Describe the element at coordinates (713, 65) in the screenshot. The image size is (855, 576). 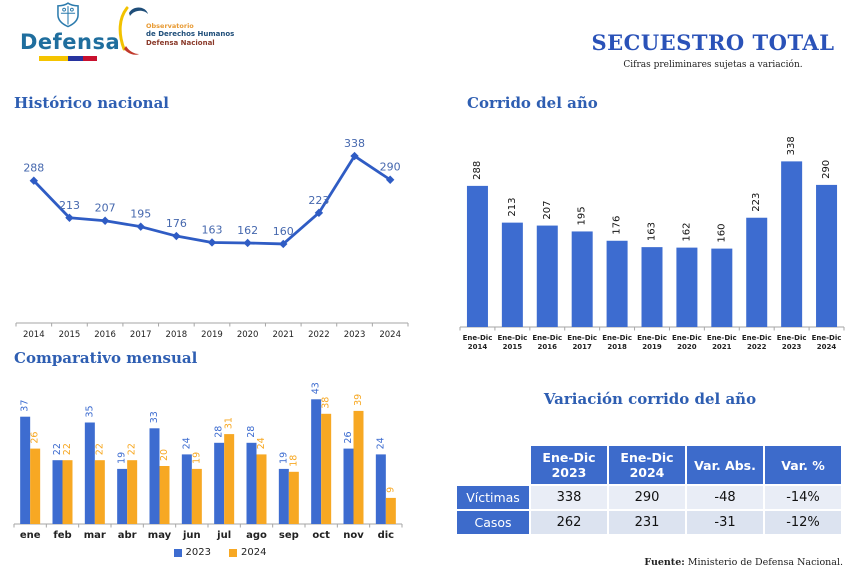
I see `page-subtitle: Cifras preliminares sujetas a variación.` at that location.